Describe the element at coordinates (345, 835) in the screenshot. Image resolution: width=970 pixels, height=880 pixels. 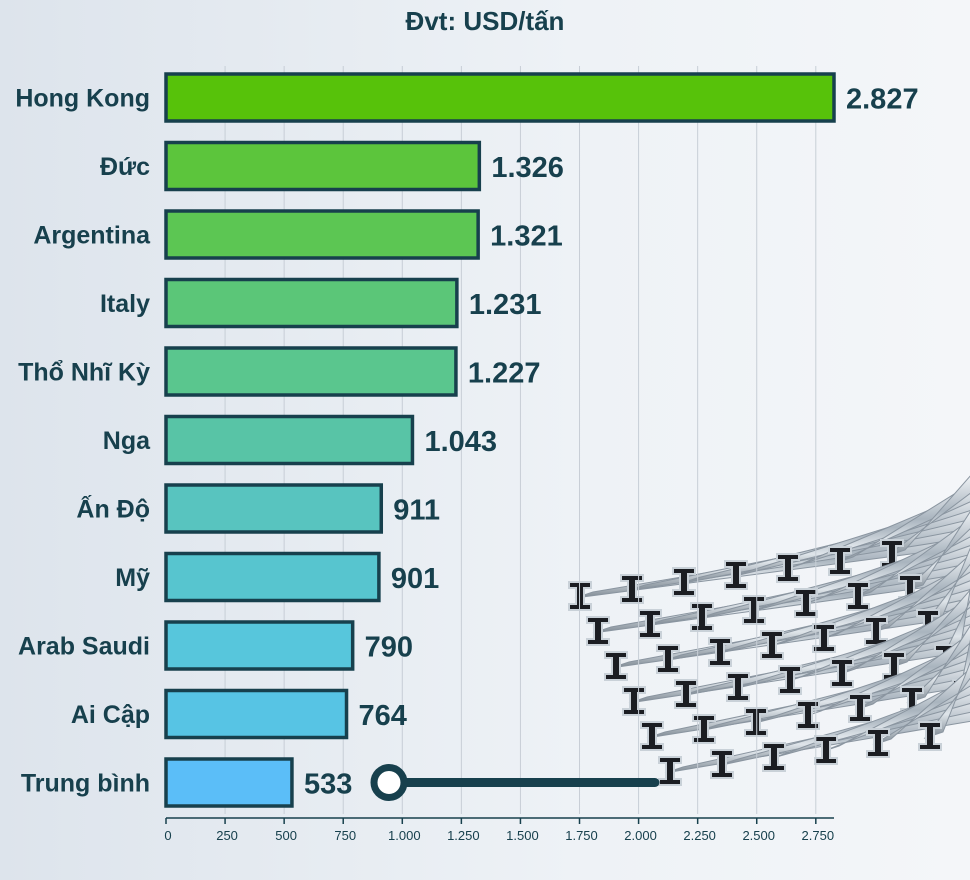
I see `x-tick-label: 750` at that location.